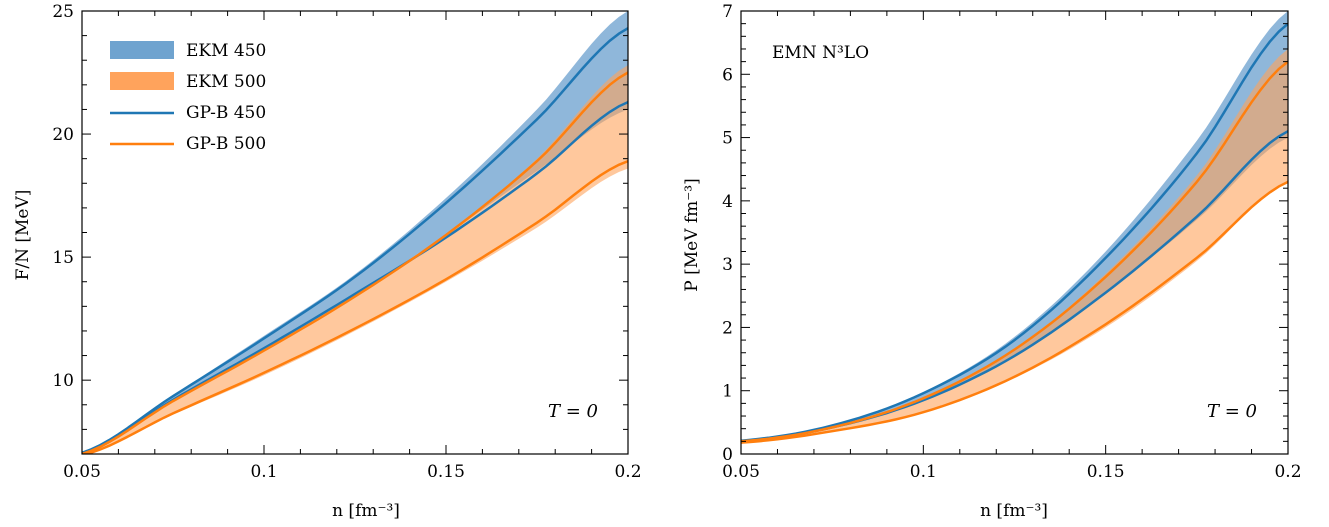 The height and width of the screenshot is (527, 1329). What do you see at coordinates (63, 135) in the screenshot?
I see `y-tick-label: 20` at bounding box center [63, 135].